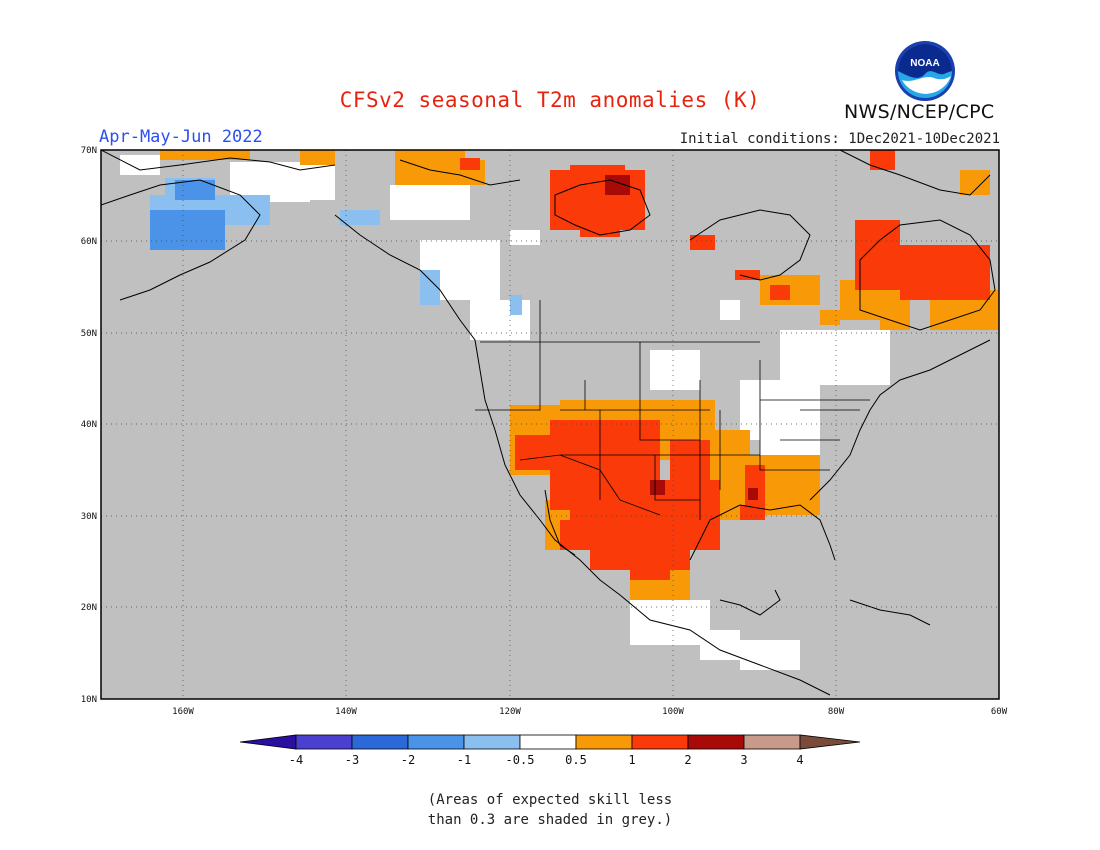  I want to click on lon-label: 160W, so click(183, 712).